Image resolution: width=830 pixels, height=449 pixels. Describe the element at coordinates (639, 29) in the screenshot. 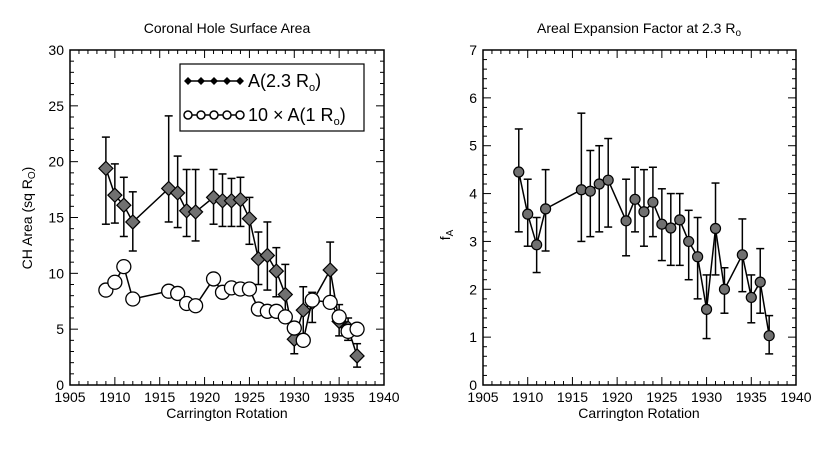

I see `chart-title: Areal Expansion Factor at 2.3 Ro` at that location.